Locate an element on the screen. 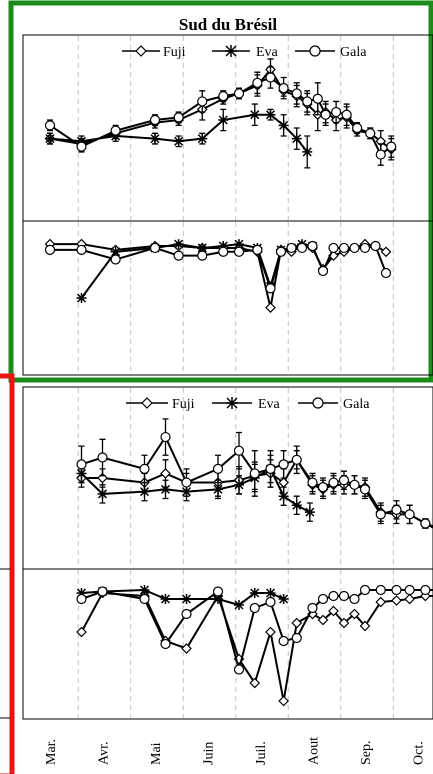  legend-bottom-gala-marker is located at coordinates (318, 403).